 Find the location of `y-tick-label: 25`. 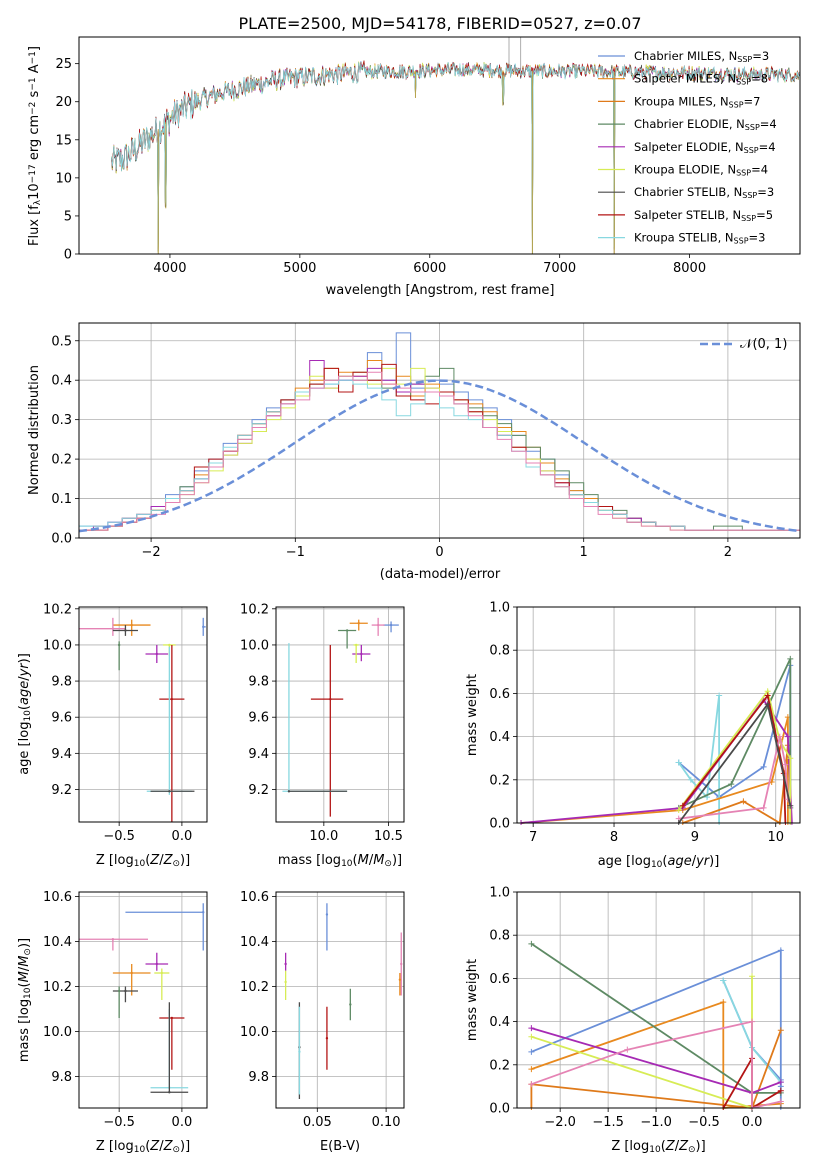

y-tick-label: 25 is located at coordinates (63, 64).